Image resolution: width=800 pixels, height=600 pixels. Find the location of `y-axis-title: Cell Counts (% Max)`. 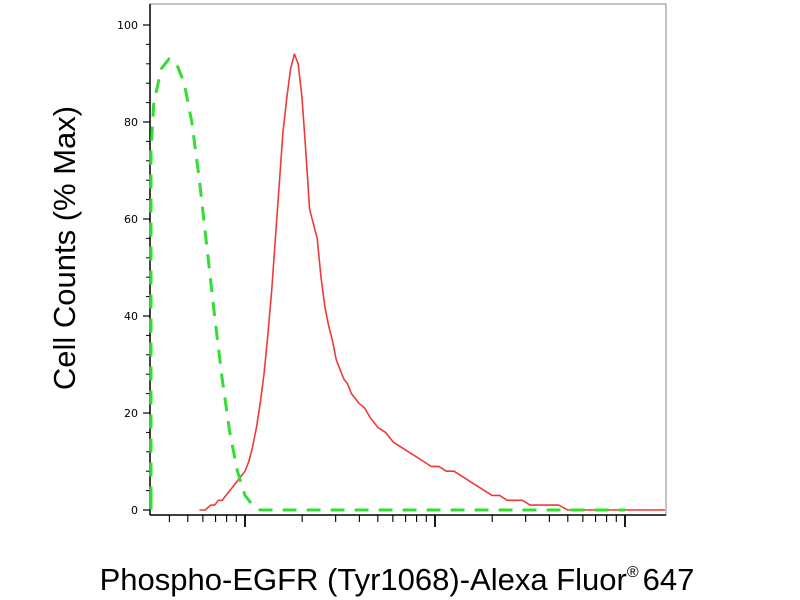

y-axis-title: Cell Counts (% Max) is located at coordinates (64, 248).